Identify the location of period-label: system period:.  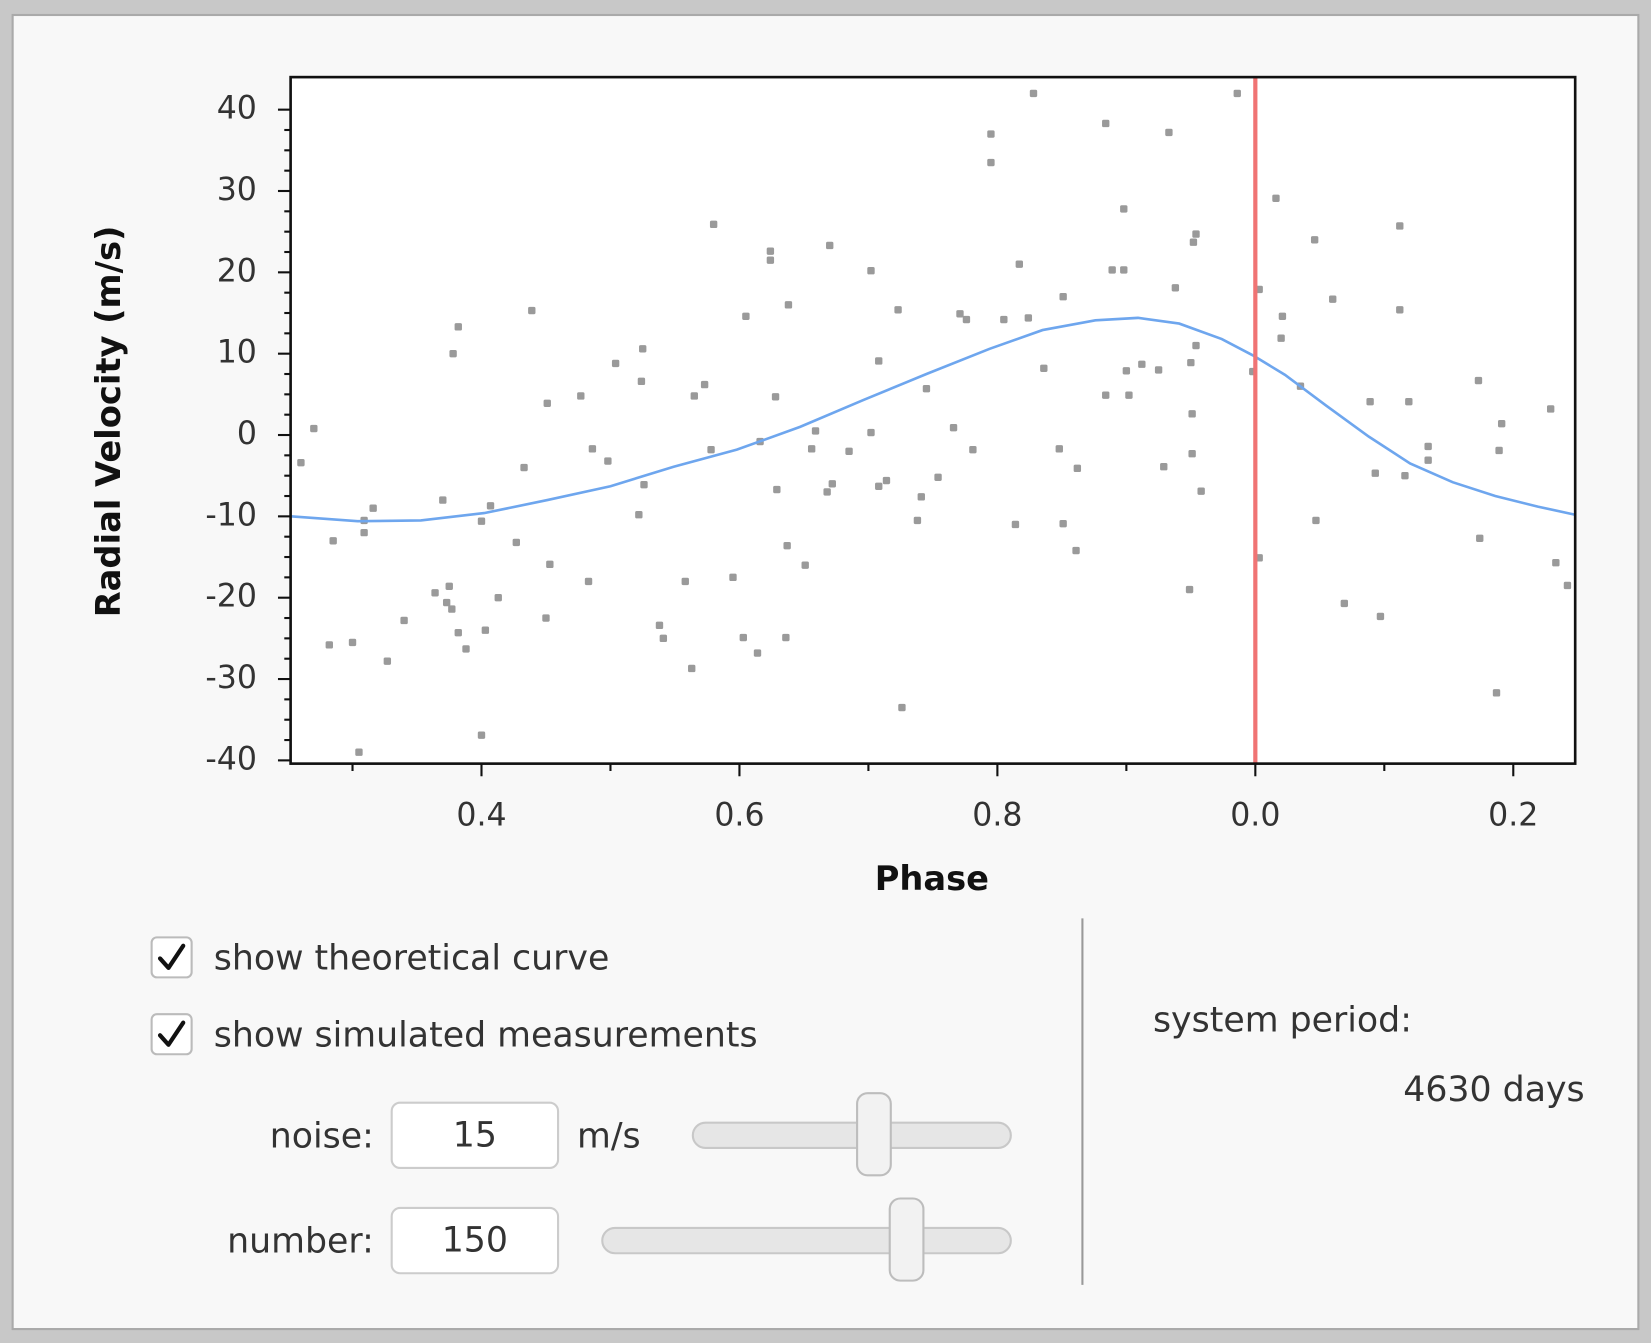
(1282, 1021).